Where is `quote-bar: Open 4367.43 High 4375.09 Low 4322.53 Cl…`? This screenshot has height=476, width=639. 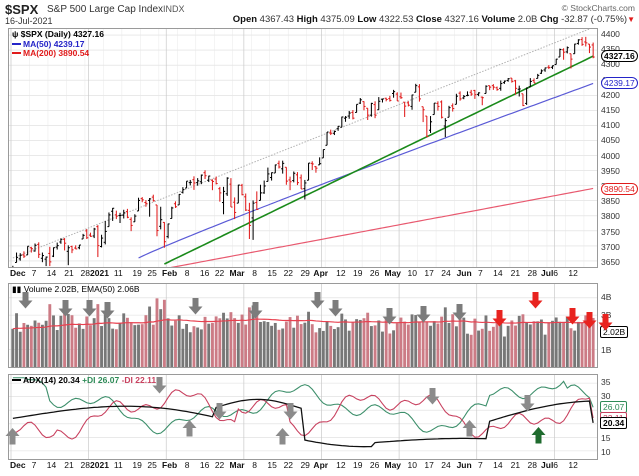
quote-bar: Open 4367.43 High 4375.09 Low 4322.53 Cl… is located at coordinates (434, 19).